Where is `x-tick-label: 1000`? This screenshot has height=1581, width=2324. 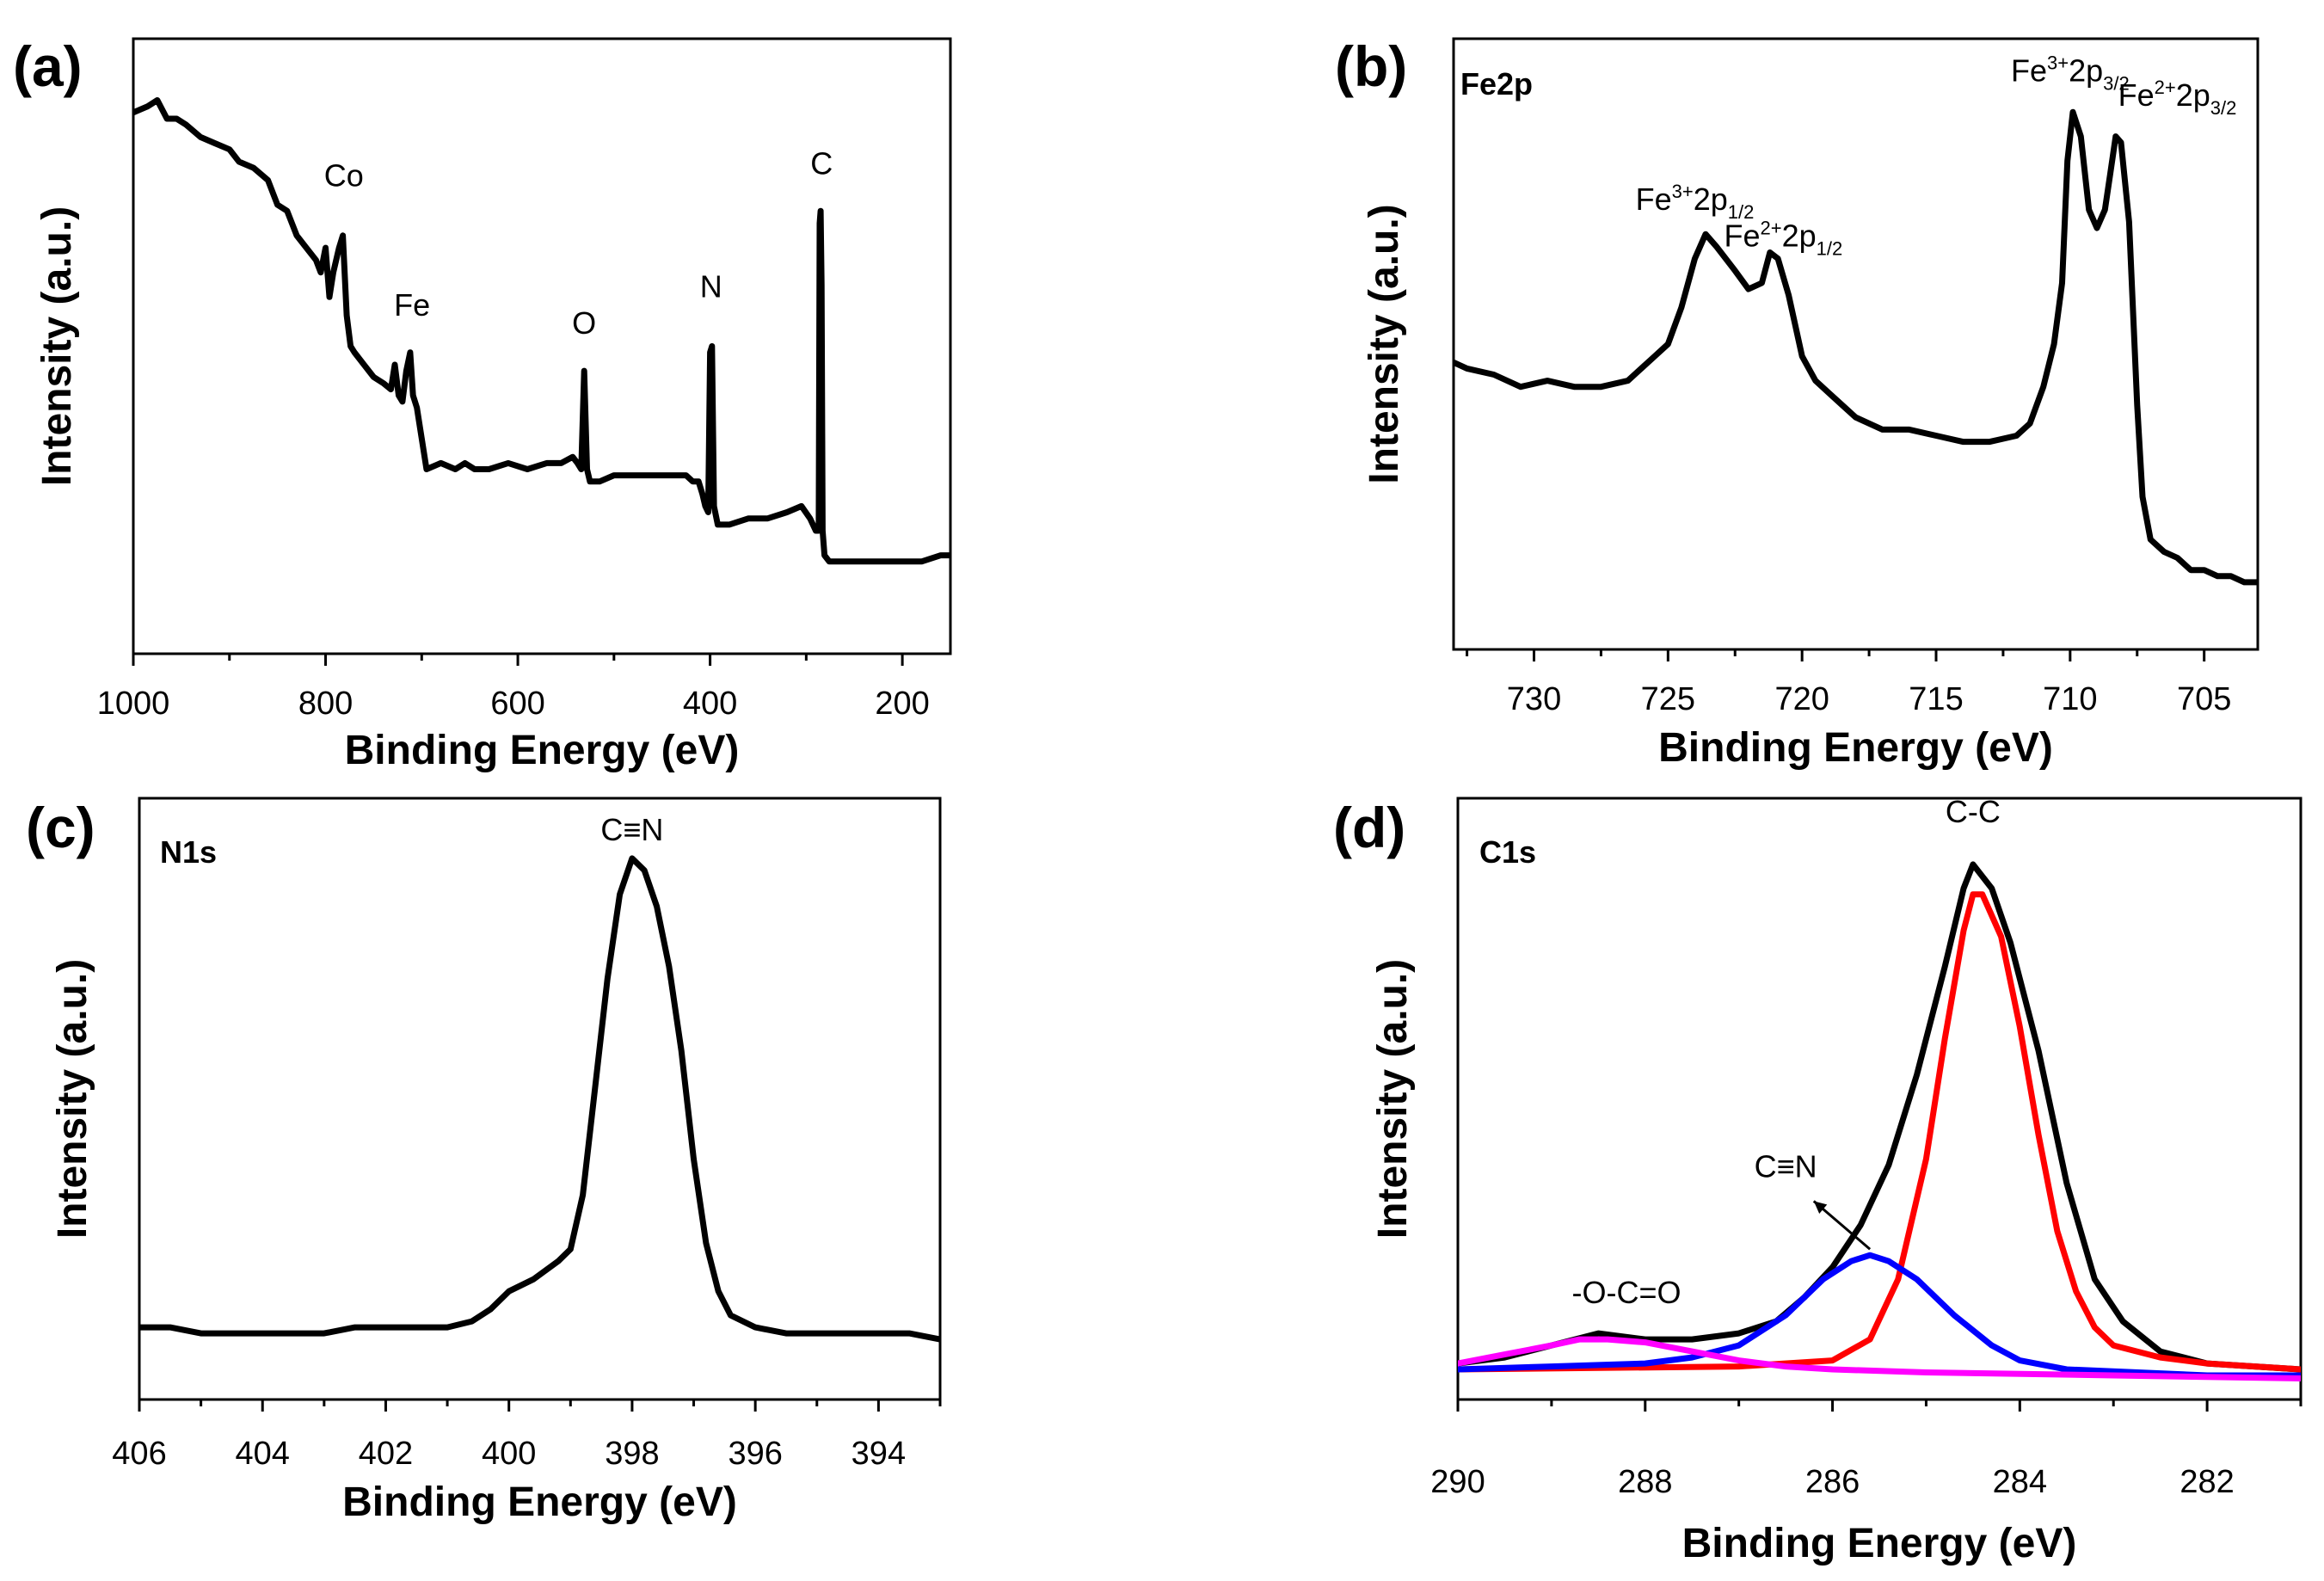 x-tick-label: 1000 is located at coordinates (133, 704).